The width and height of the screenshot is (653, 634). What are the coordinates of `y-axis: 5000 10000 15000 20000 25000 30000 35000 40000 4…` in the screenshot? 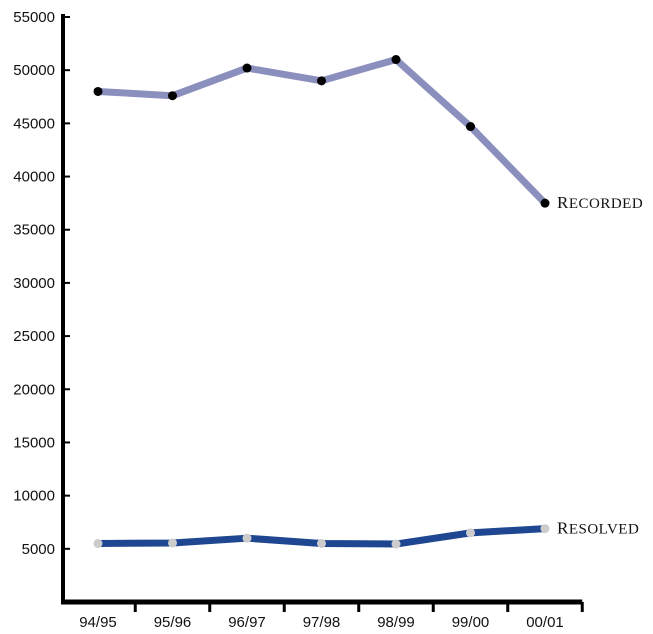 It's located at (41, 306).